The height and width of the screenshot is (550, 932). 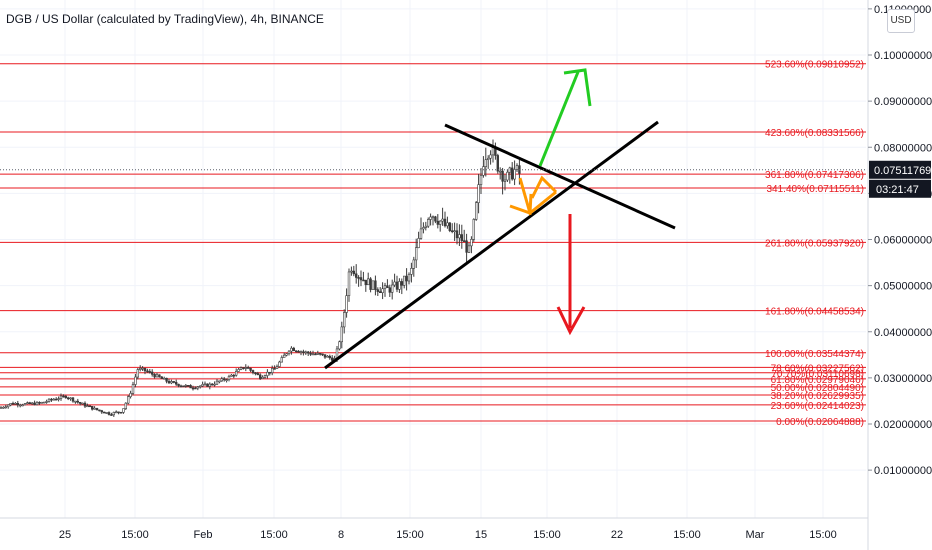 What do you see at coordinates (577, 87) in the screenshot?
I see `bullish-arrow-head` at bounding box center [577, 87].